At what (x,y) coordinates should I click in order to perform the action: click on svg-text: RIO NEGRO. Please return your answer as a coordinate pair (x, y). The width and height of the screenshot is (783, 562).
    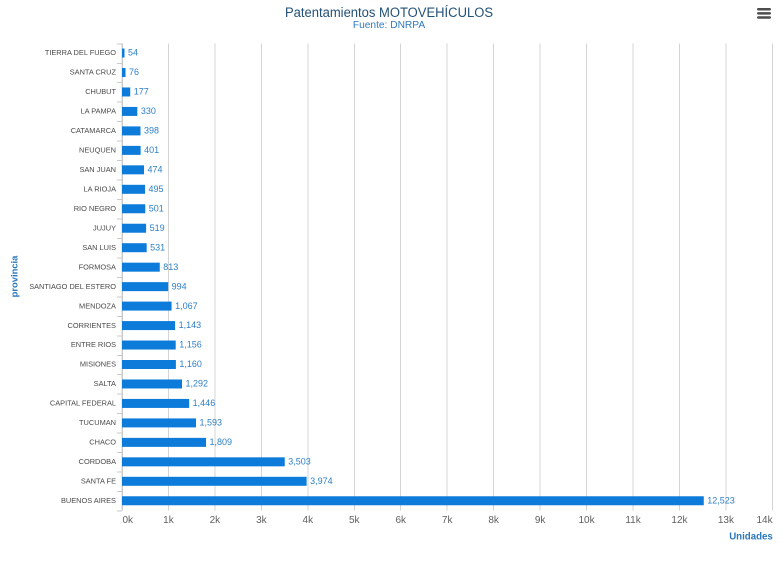
    Looking at the image, I should click on (95, 208).